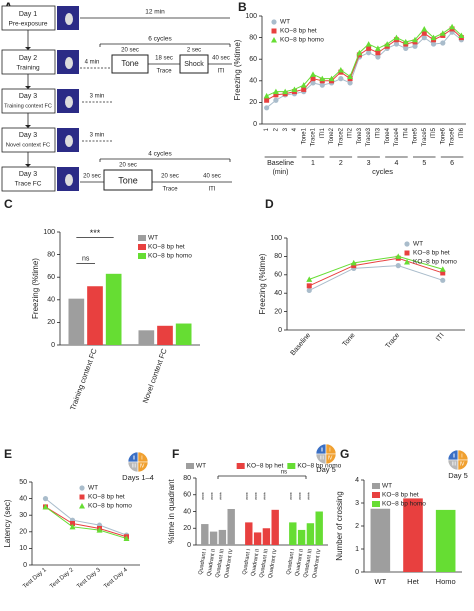 The image size is (474, 611). What do you see at coordinates (35, 288) in the screenshot?
I see `y-axis-label: Freezing (%time)` at bounding box center [35, 288].